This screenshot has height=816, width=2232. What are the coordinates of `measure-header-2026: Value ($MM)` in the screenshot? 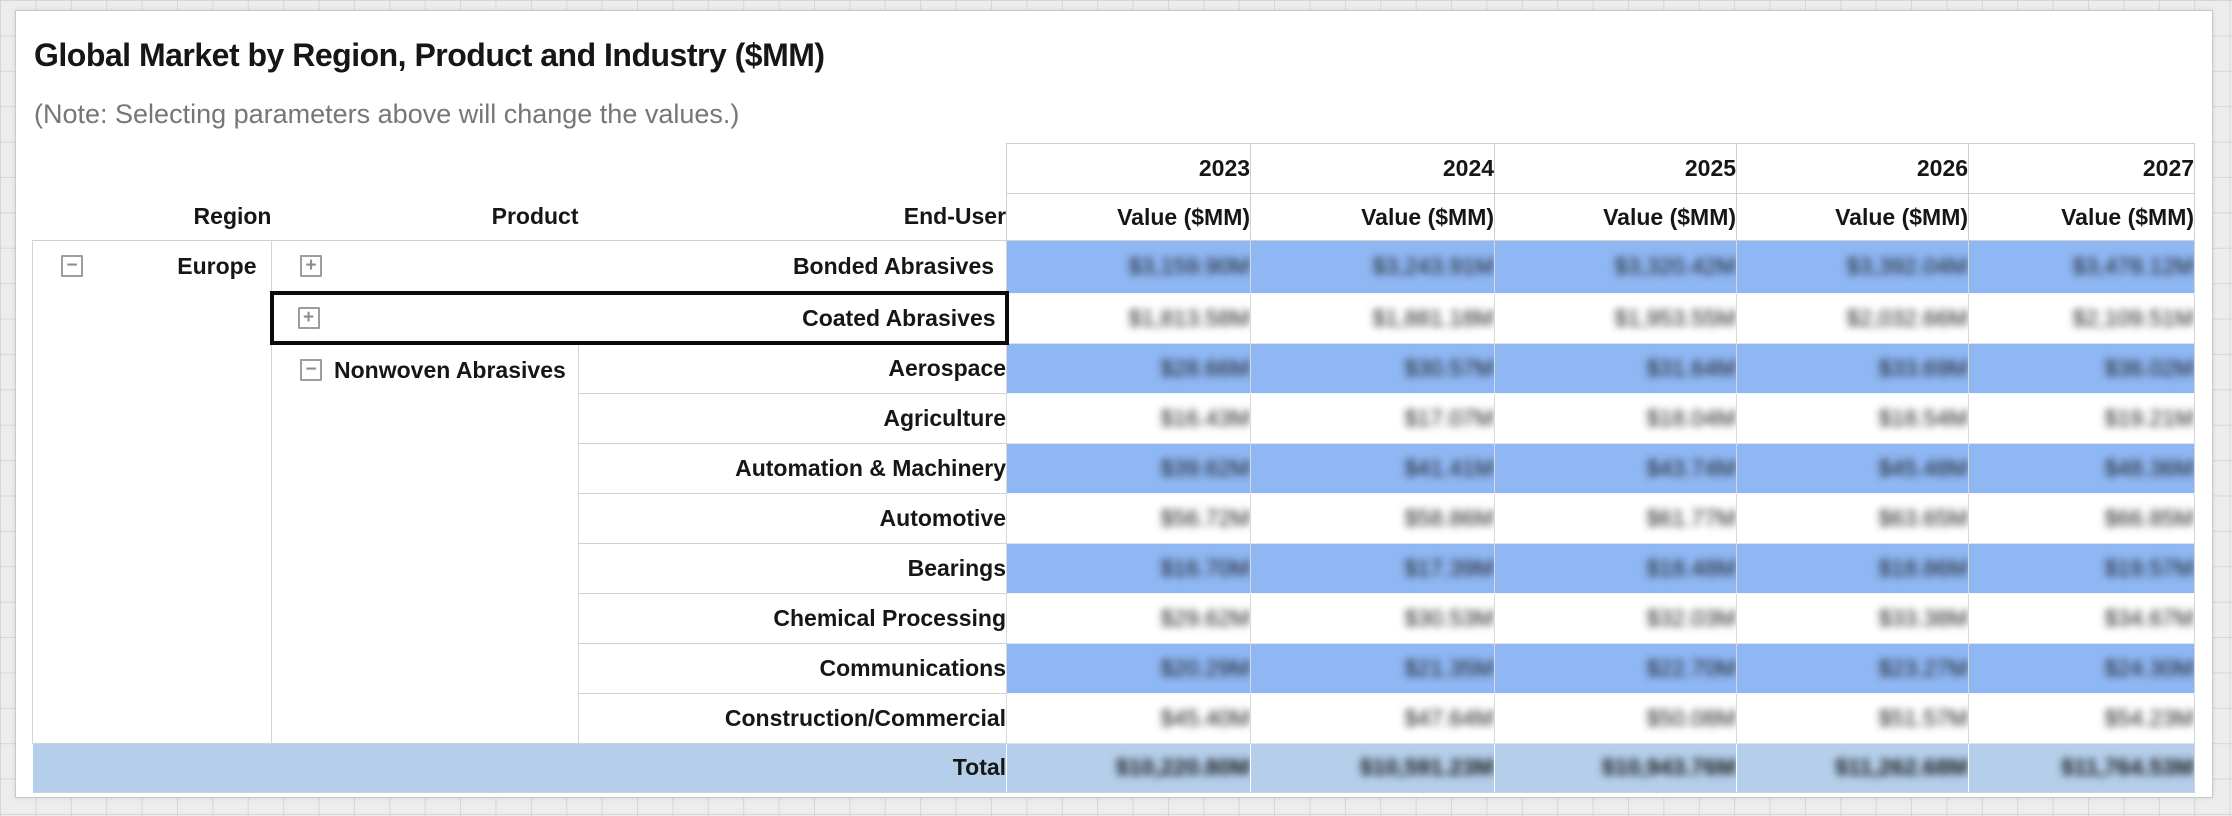 It's located at (1853, 217).